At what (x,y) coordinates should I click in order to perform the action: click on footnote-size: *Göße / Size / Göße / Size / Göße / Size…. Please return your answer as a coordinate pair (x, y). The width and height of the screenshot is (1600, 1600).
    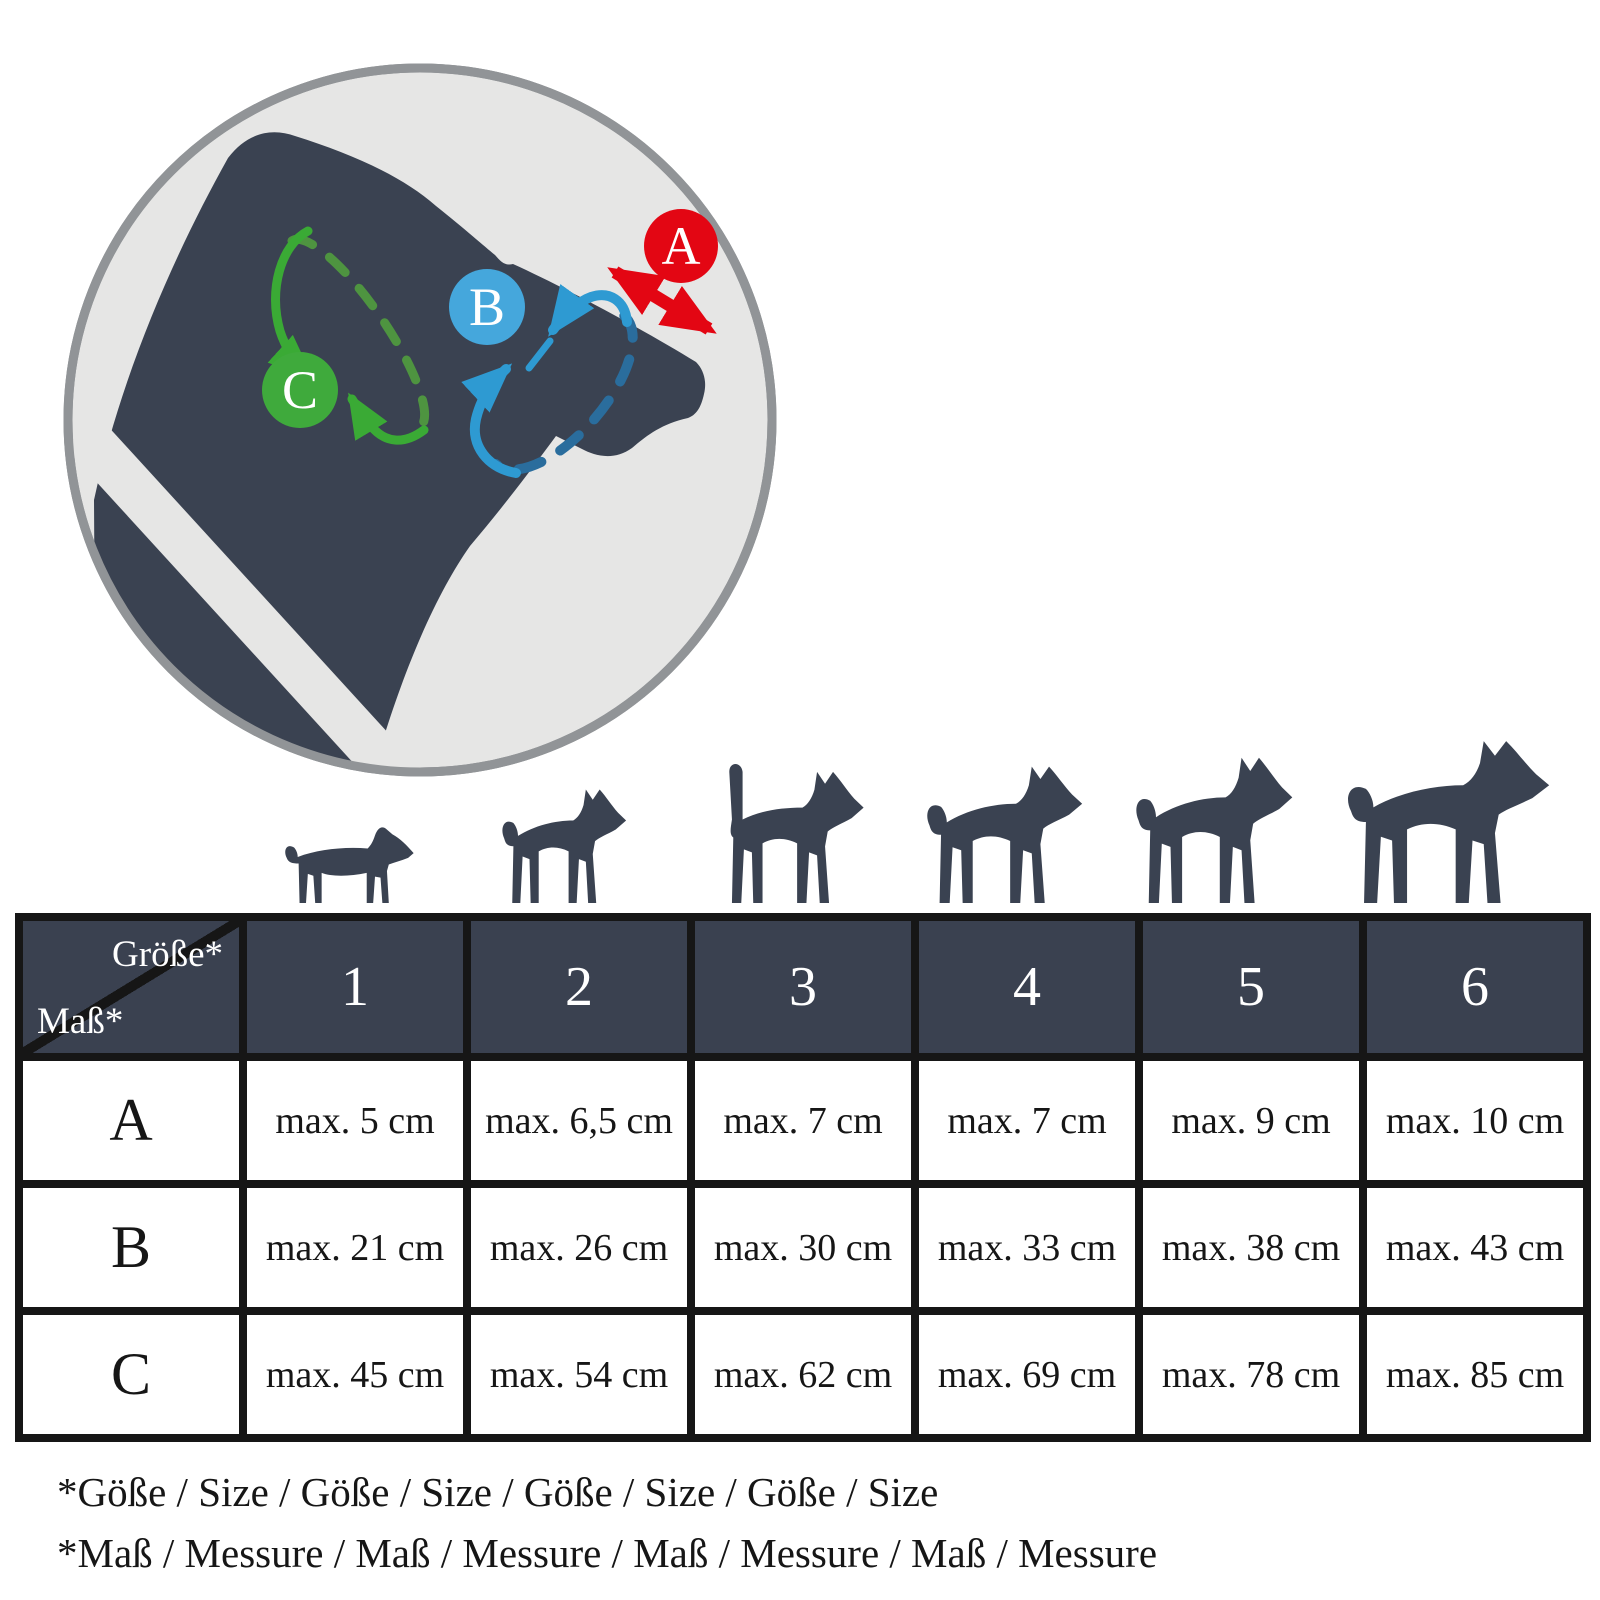
    Looking at the image, I should click on (498, 1492).